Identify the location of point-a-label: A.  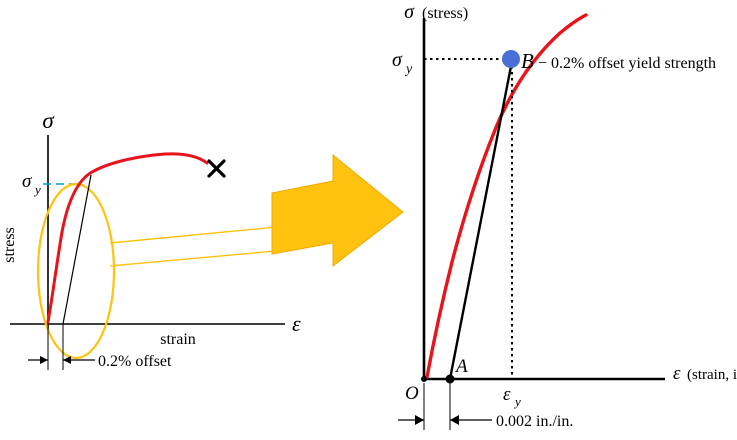
(461, 366).